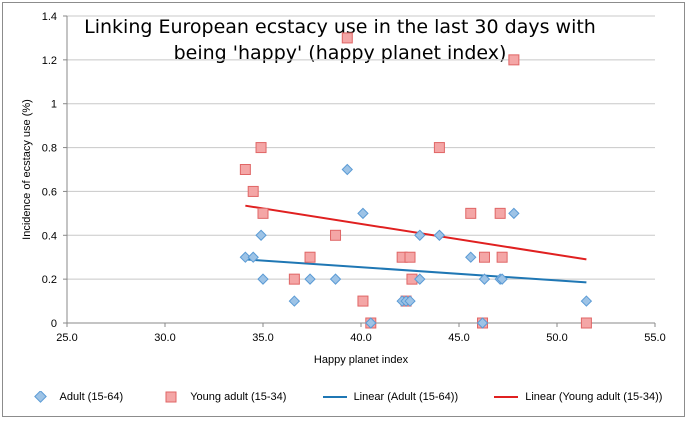 This screenshot has height=422, width=690. I want to click on legend-item-linear-adult: Linear (Adult (15-64)), so click(390, 397).